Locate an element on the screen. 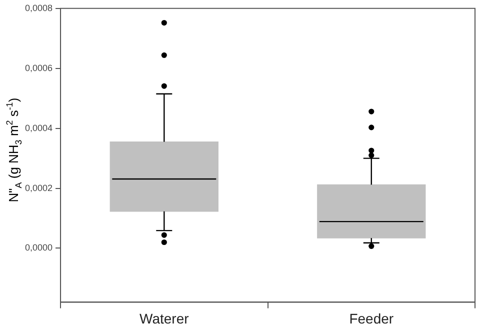  y-tick-label: 0,0006 is located at coordinates (38, 67).